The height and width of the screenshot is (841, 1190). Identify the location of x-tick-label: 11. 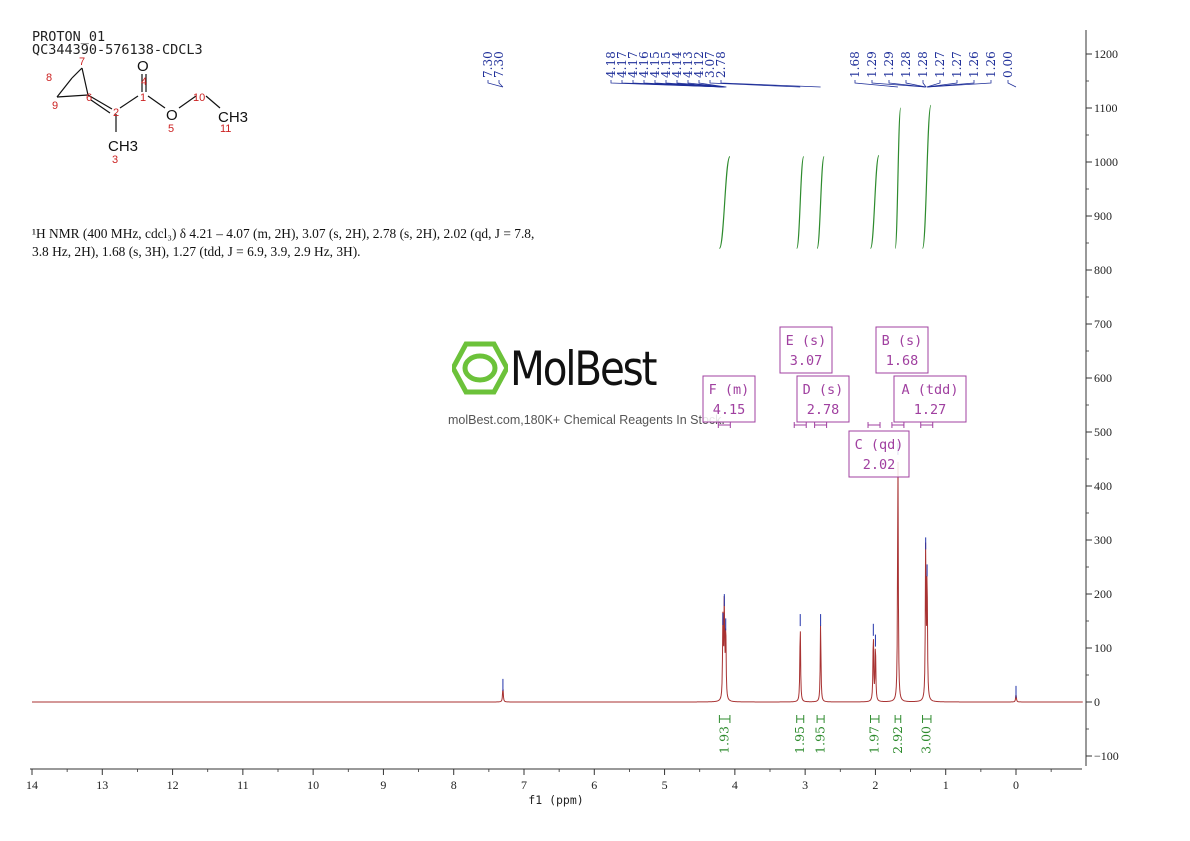
(243, 785).